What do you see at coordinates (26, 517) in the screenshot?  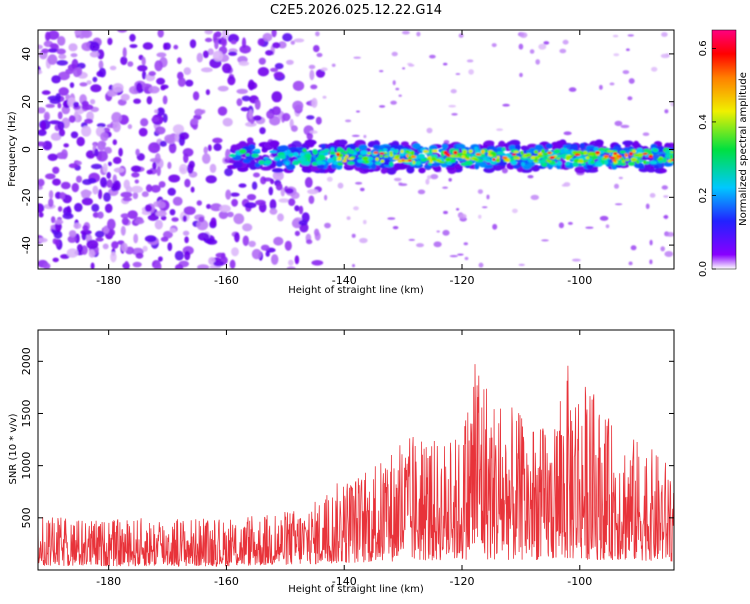 I see `snr-ytick-label: 500` at bounding box center [26, 517].